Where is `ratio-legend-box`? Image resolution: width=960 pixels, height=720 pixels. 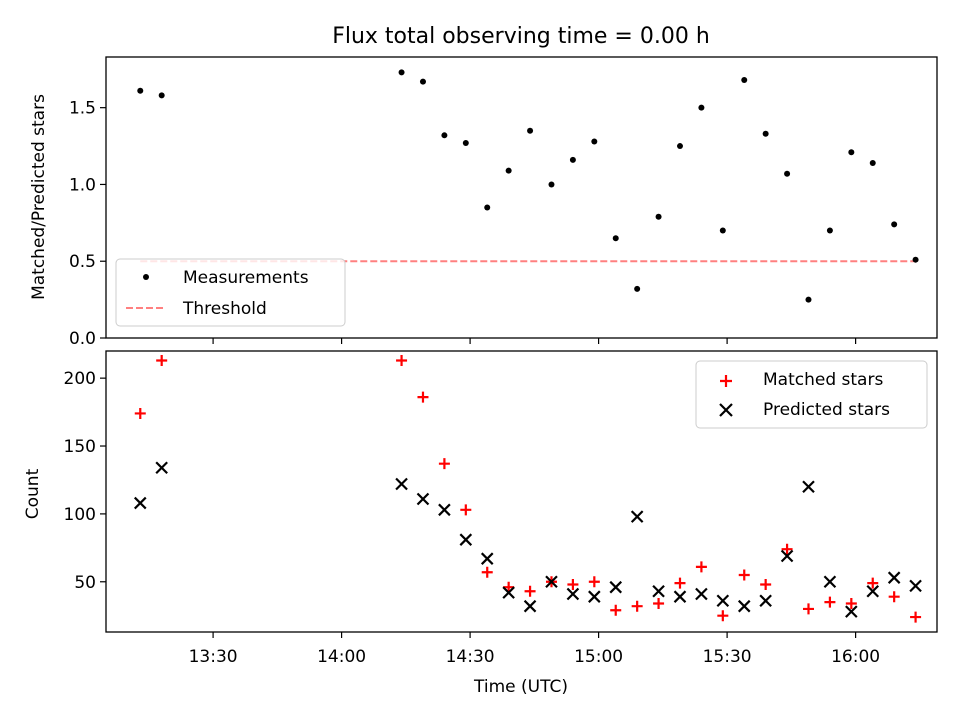 ratio-legend-box is located at coordinates (230, 292).